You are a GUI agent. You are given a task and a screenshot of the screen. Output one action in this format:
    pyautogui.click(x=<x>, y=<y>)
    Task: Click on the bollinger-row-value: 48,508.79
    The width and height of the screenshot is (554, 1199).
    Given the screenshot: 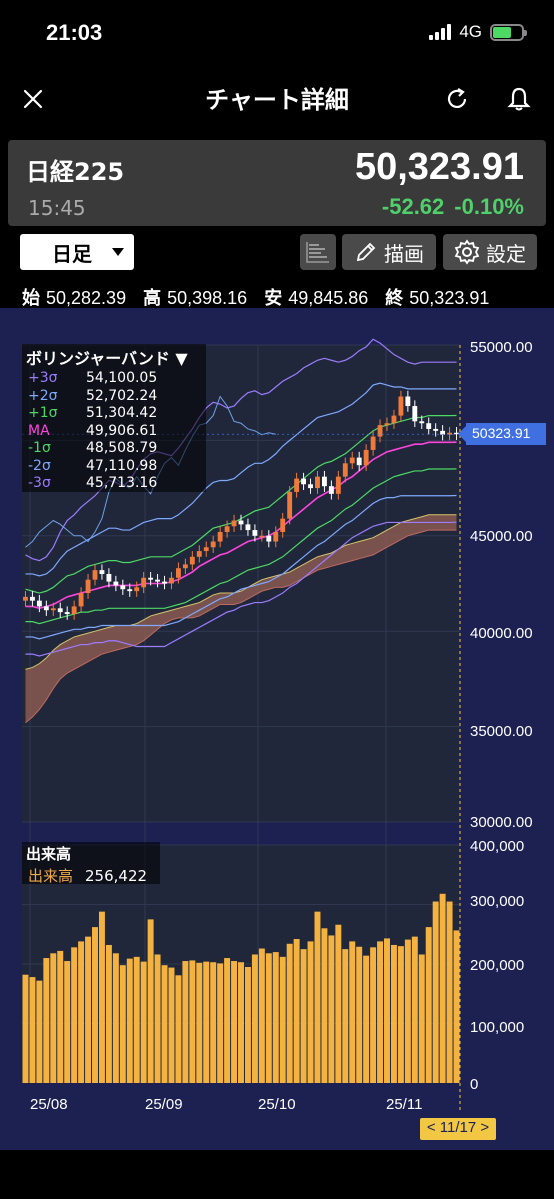 What is the action you would take?
    pyautogui.click(x=122, y=448)
    